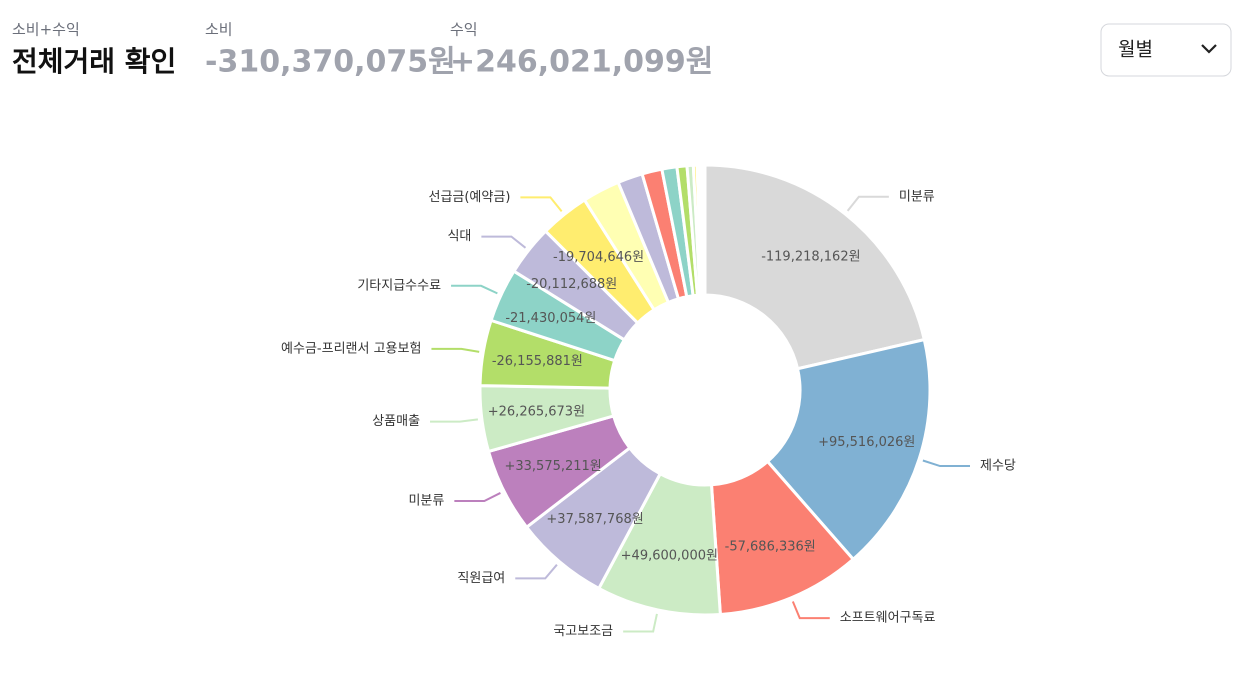 The image size is (1237, 689). I want to click on value-label: +37,587,768원, so click(594, 519).